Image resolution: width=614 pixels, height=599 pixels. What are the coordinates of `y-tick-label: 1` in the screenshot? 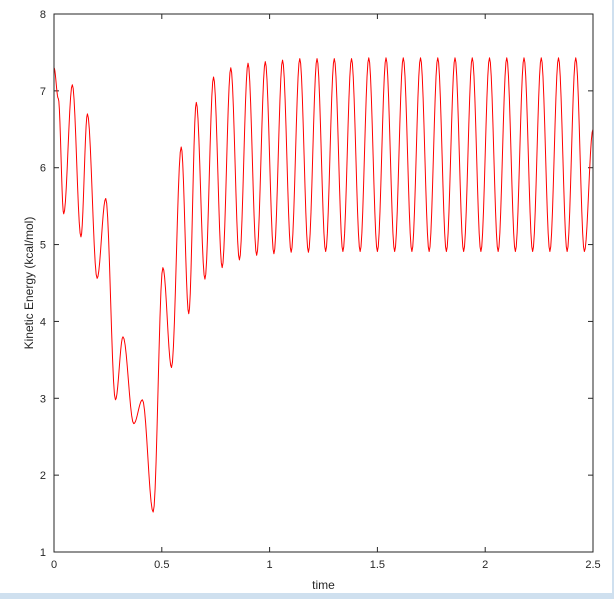 It's located at (43, 553).